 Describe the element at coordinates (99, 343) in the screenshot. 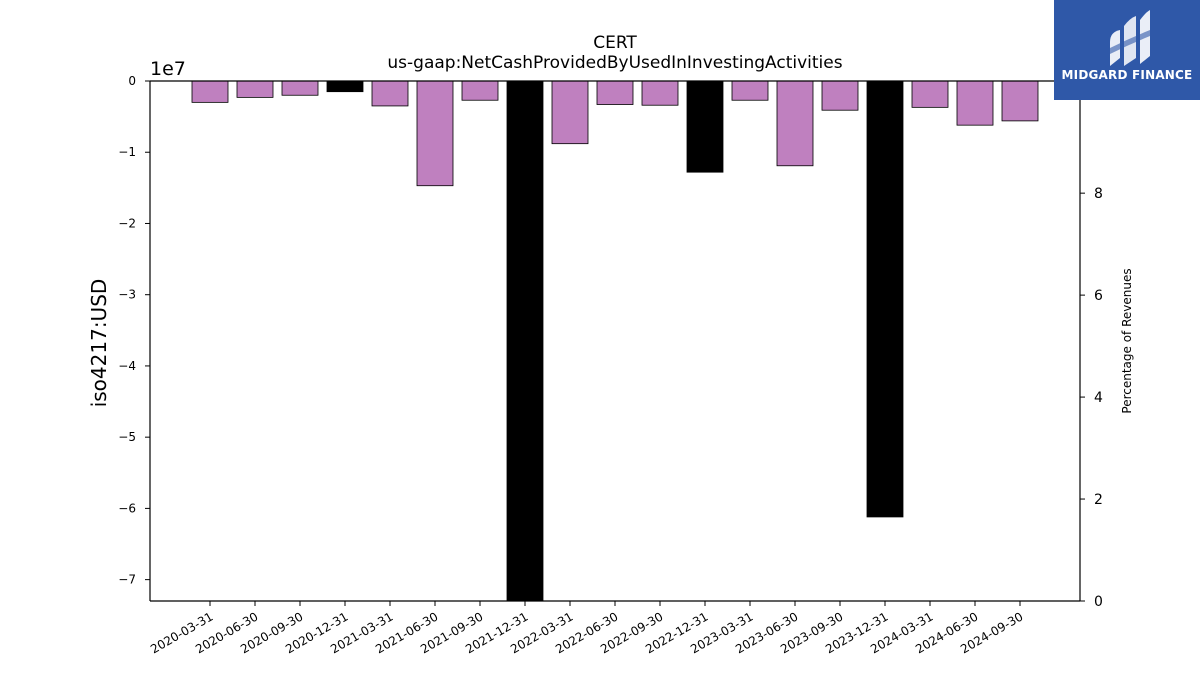

I see `y-axis-label: iso4217:USD` at that location.